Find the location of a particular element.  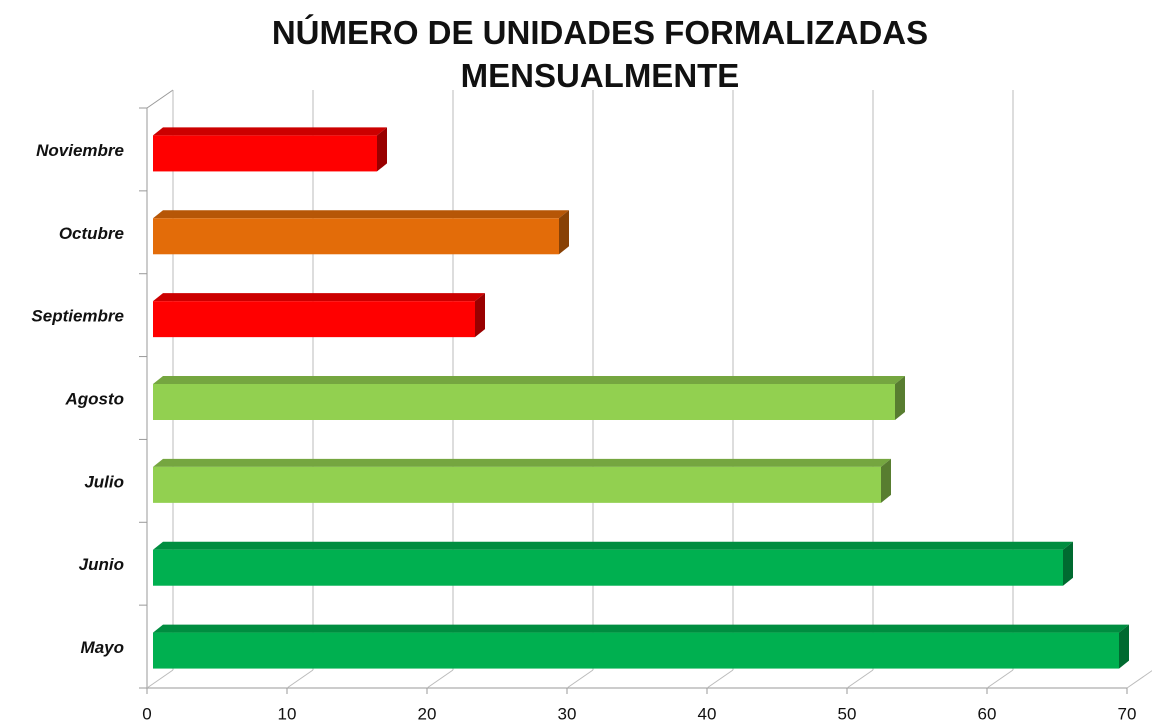

x-tick-label: 50 is located at coordinates (847, 713).